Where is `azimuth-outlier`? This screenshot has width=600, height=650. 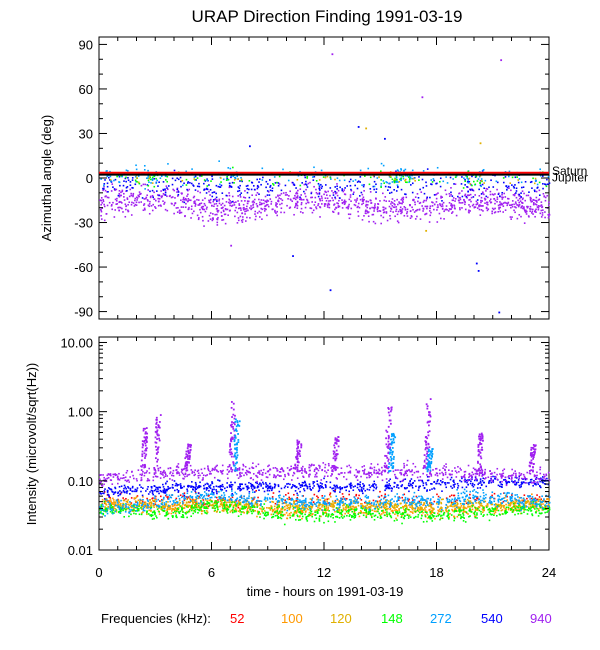
azimuth-outlier is located at coordinates (476, 263).